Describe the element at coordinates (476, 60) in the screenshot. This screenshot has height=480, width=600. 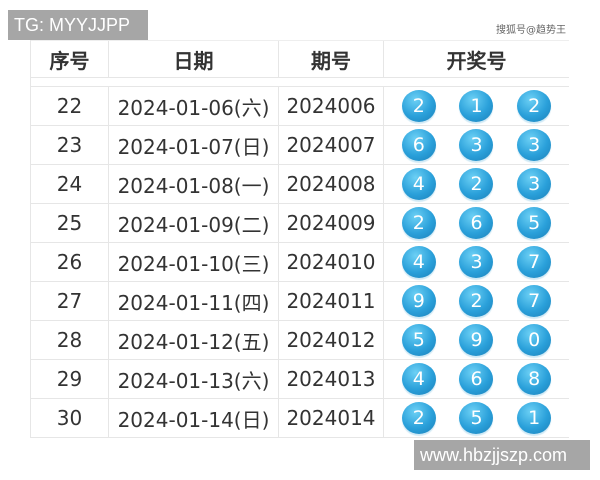
I see `header-numbers: 开奖号` at that location.